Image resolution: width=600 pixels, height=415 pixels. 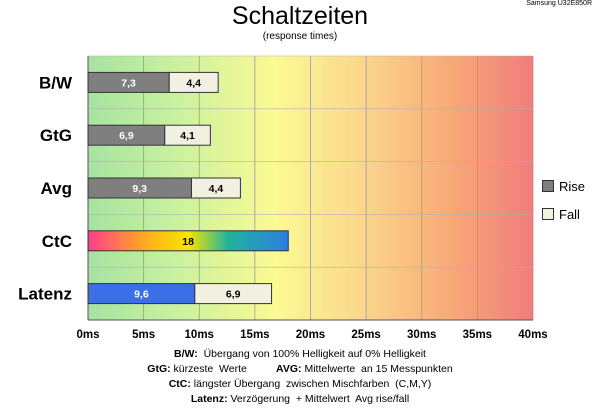 I want to click on bar-rise-label: 9,6, so click(x=141, y=295).